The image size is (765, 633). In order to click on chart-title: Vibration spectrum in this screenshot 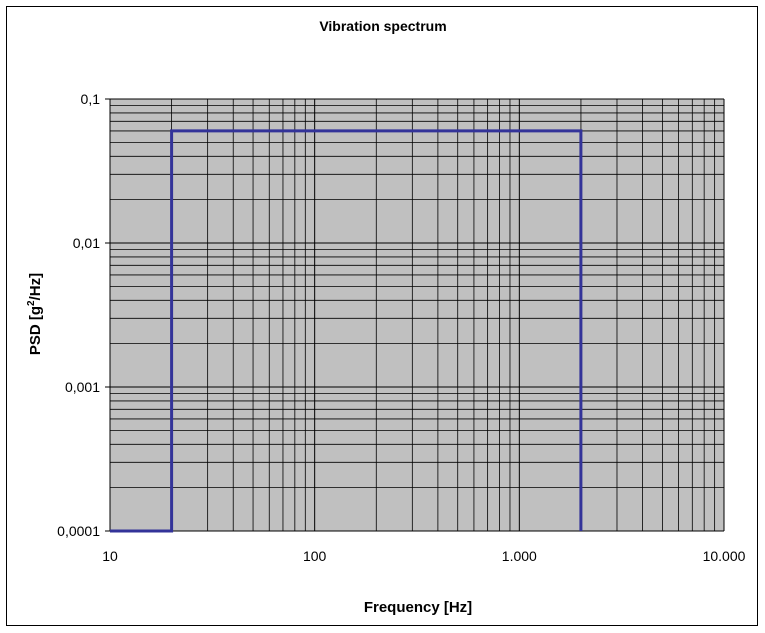, I will do `click(382, 26)`.